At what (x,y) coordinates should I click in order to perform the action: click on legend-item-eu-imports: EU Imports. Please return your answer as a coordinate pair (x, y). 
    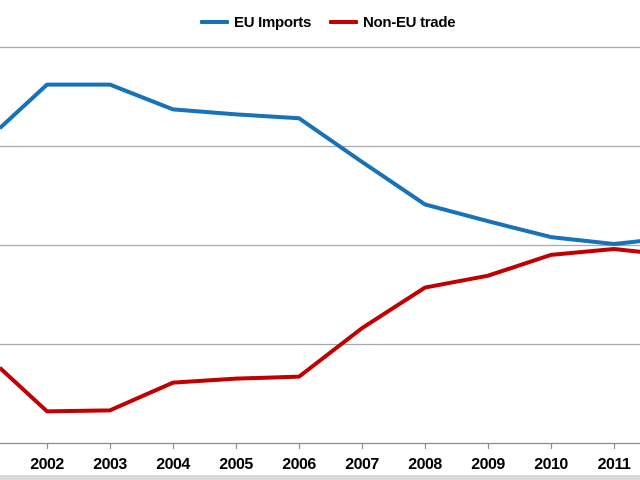
    Looking at the image, I should click on (255, 22).